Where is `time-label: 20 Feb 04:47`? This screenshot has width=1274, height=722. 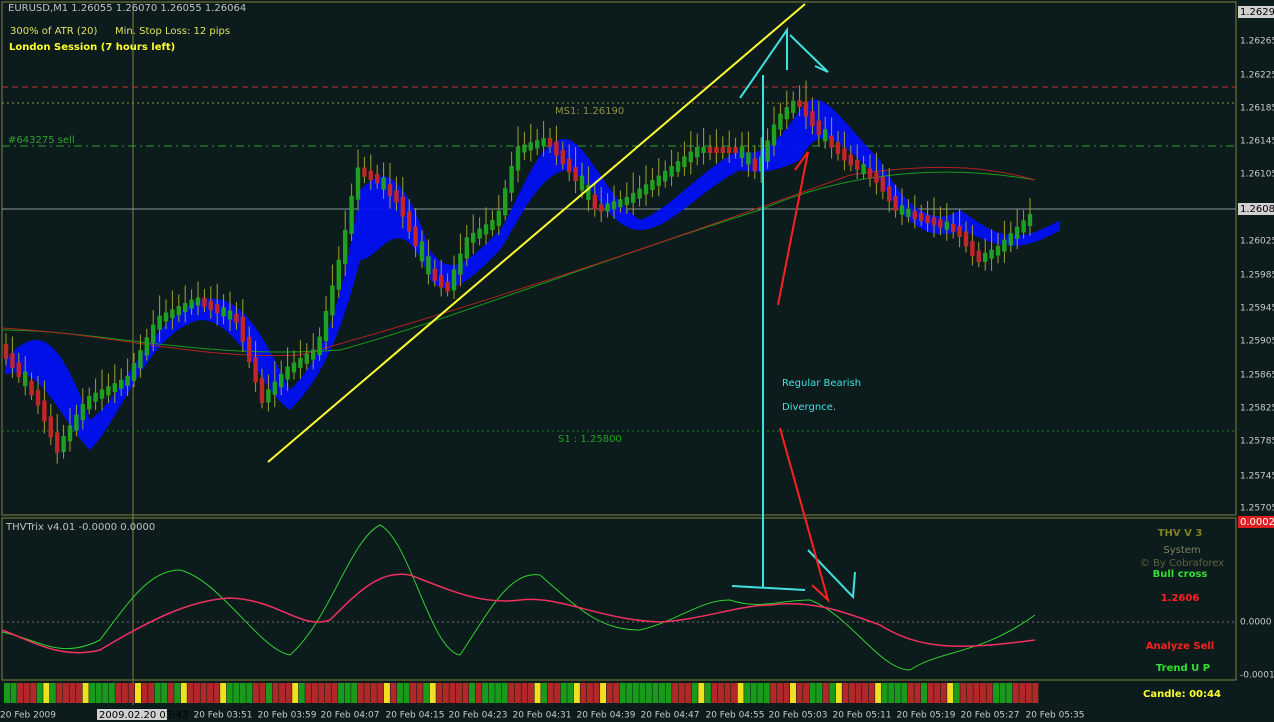
time-label: 20 Feb 04:47 is located at coordinates (669, 716).